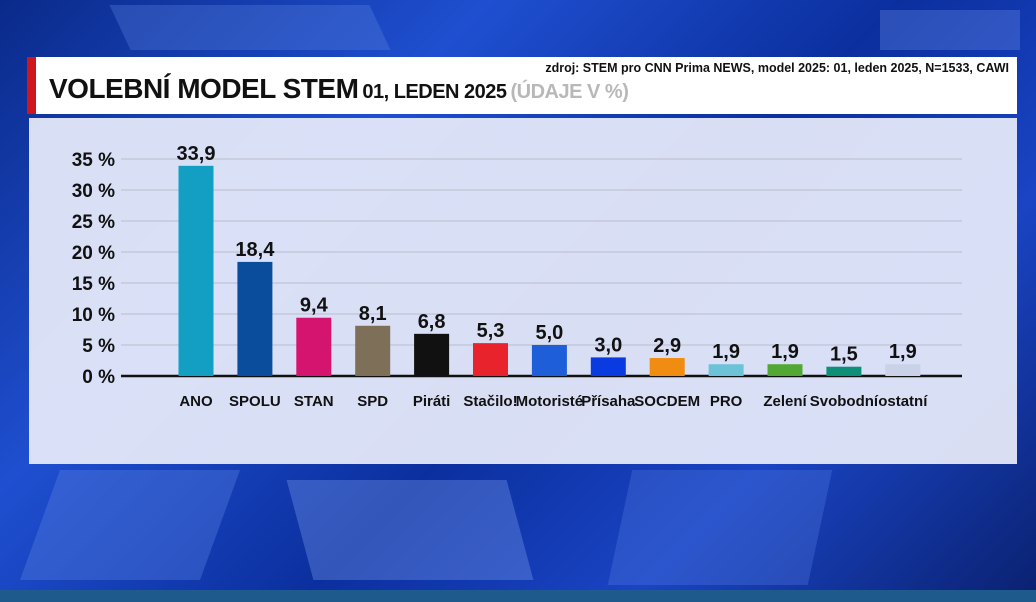  What do you see at coordinates (549, 333) in the screenshot?
I see `bar-value-label: 5,0` at bounding box center [549, 333].